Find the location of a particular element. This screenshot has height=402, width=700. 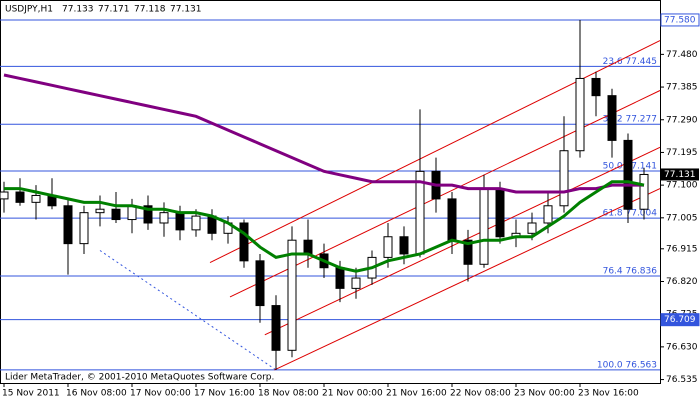

ohlc-value: 77.131 is located at coordinates (186, 10).